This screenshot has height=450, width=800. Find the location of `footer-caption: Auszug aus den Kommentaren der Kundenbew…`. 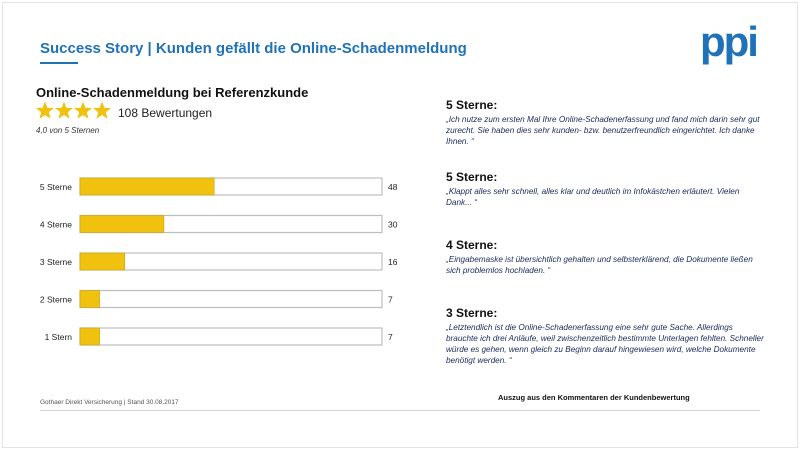

footer-caption: Auszug aus den Kommentaren der Kundenbew… is located at coordinates (594, 397).